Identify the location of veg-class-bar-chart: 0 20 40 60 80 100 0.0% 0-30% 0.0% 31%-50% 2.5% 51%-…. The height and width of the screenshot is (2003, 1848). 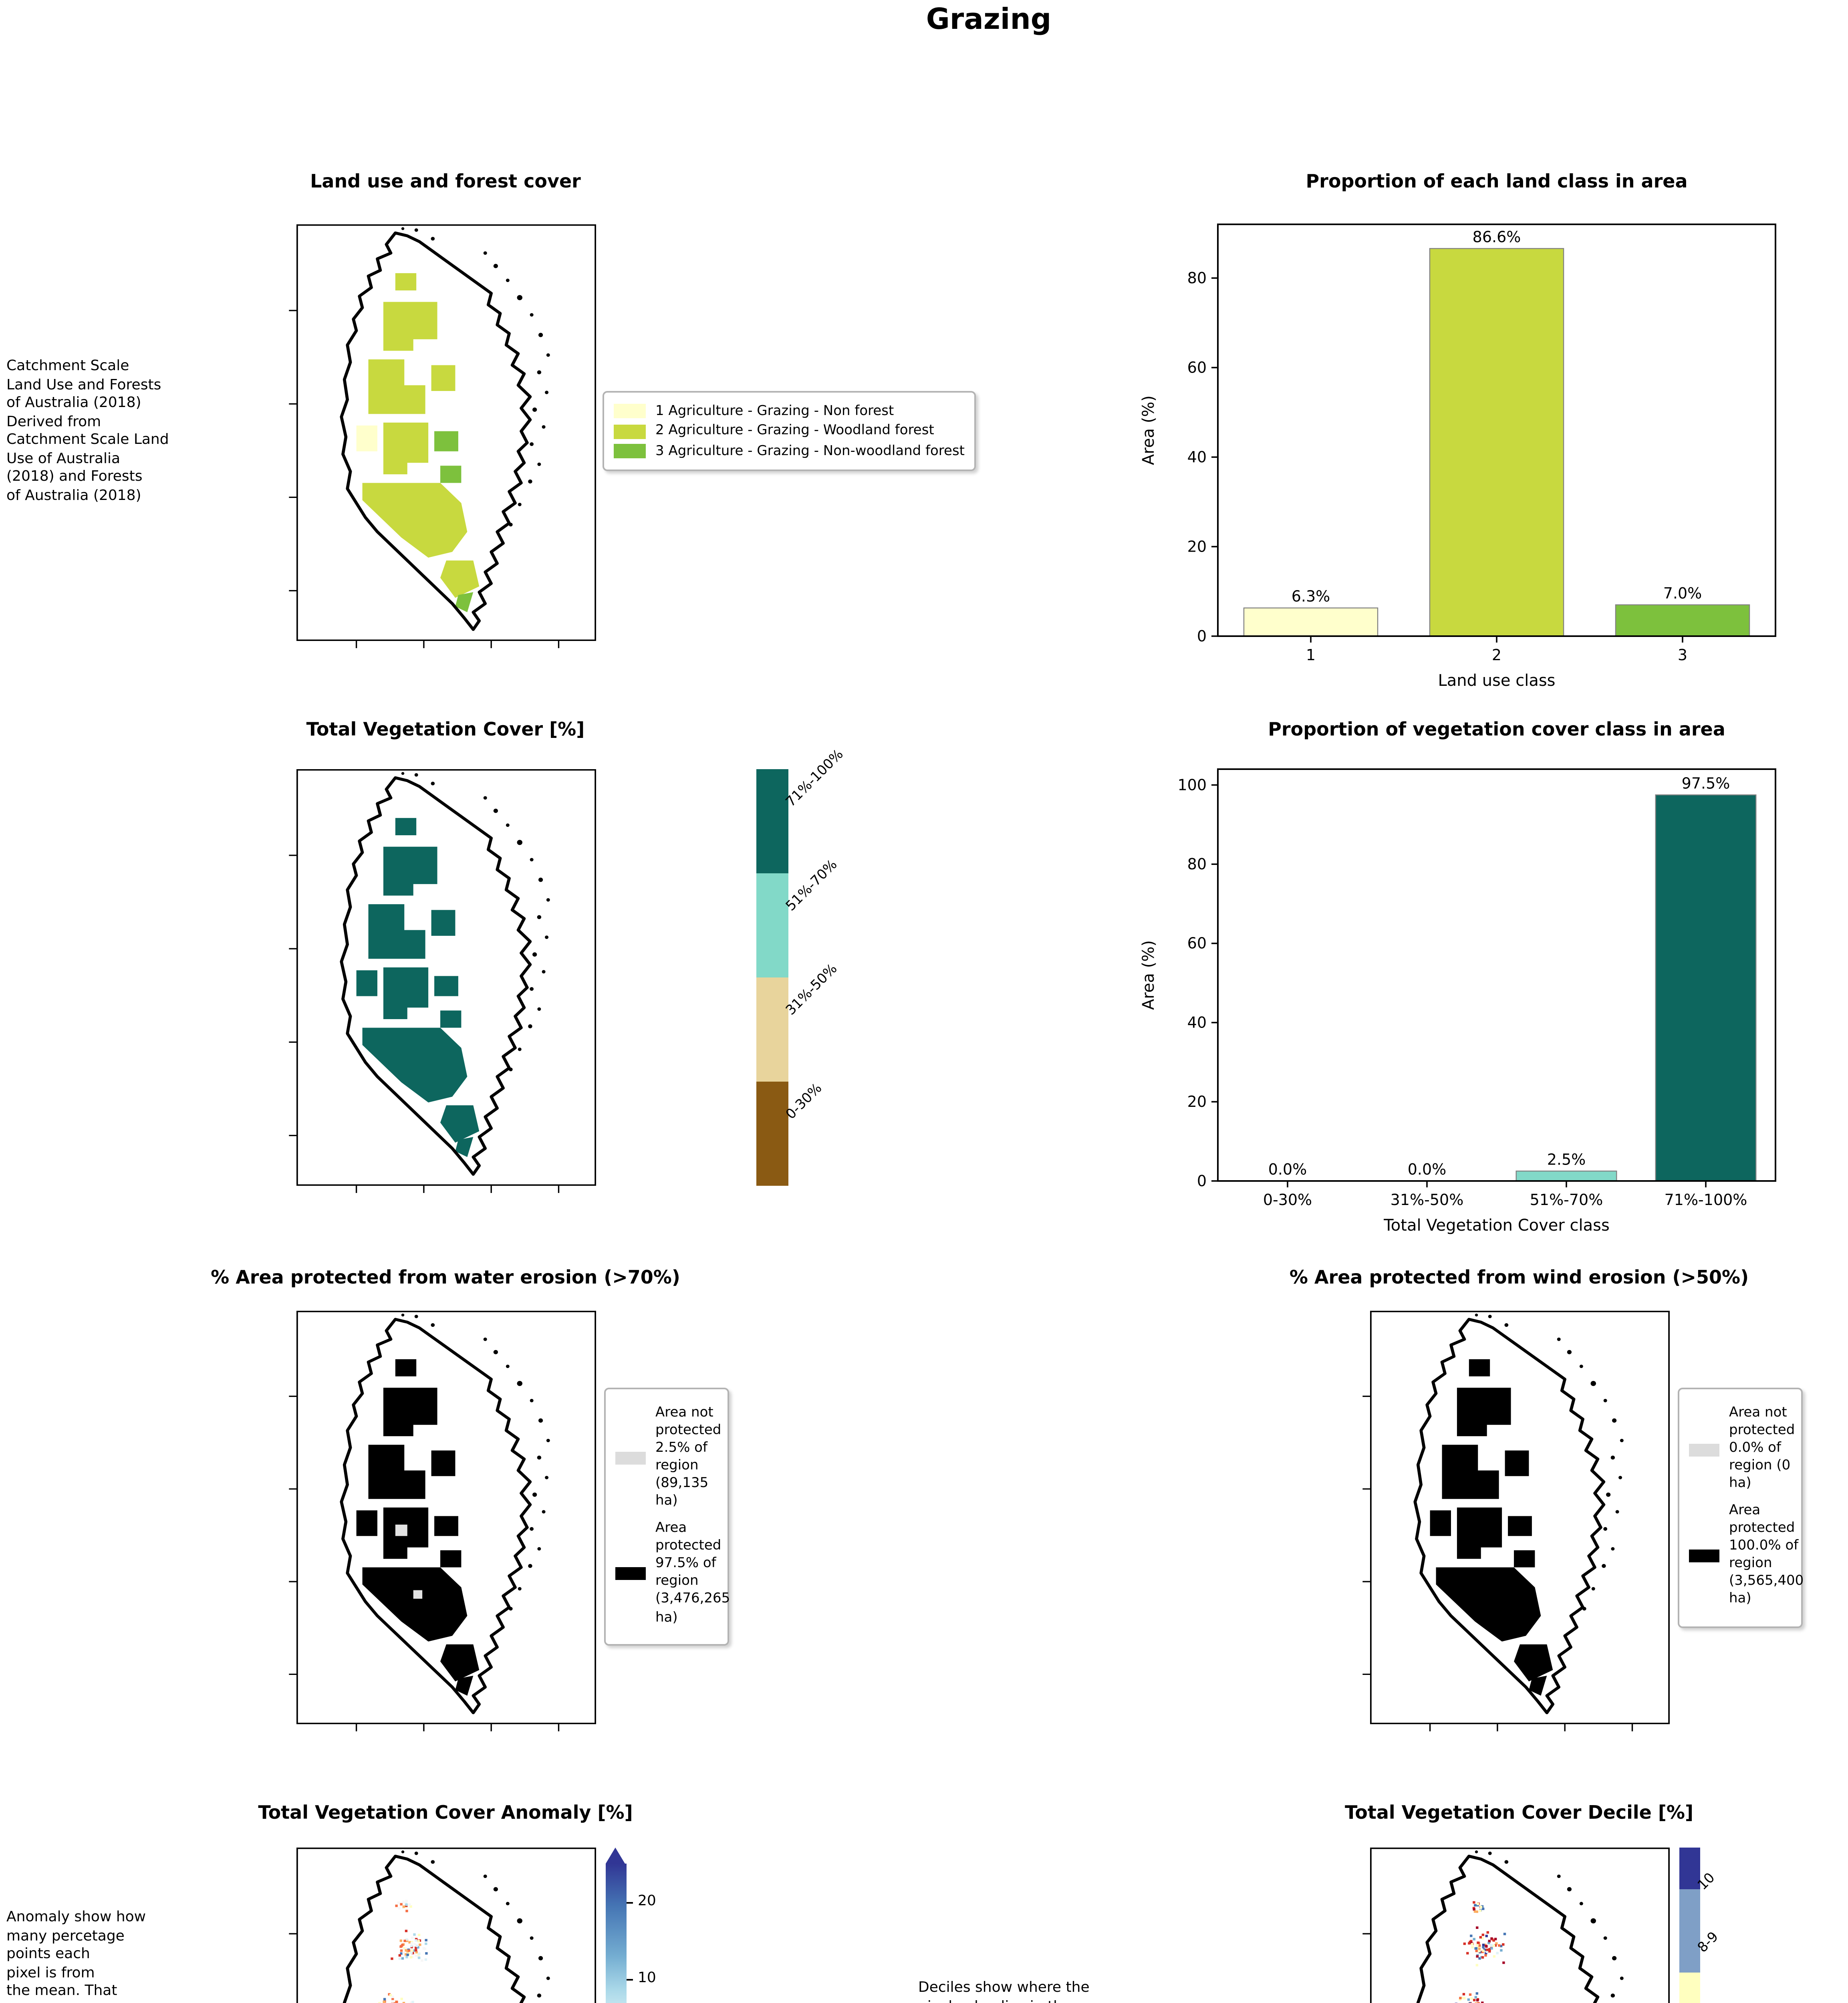
(1457, 1001).